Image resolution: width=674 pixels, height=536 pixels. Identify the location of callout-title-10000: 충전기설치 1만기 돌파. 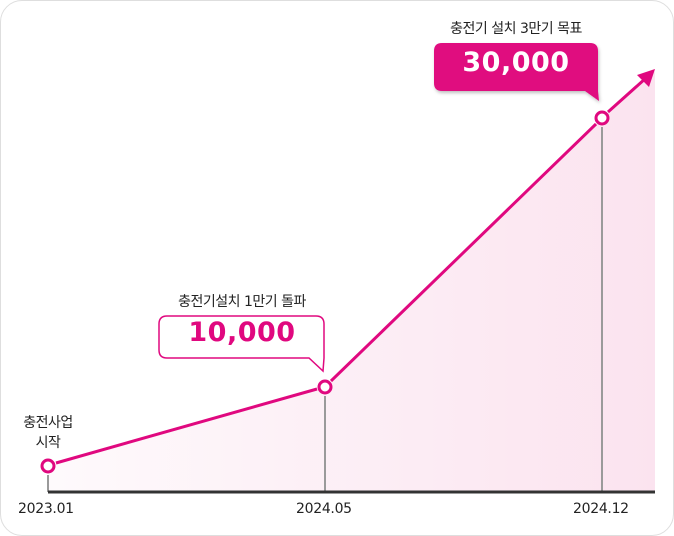
(242, 302).